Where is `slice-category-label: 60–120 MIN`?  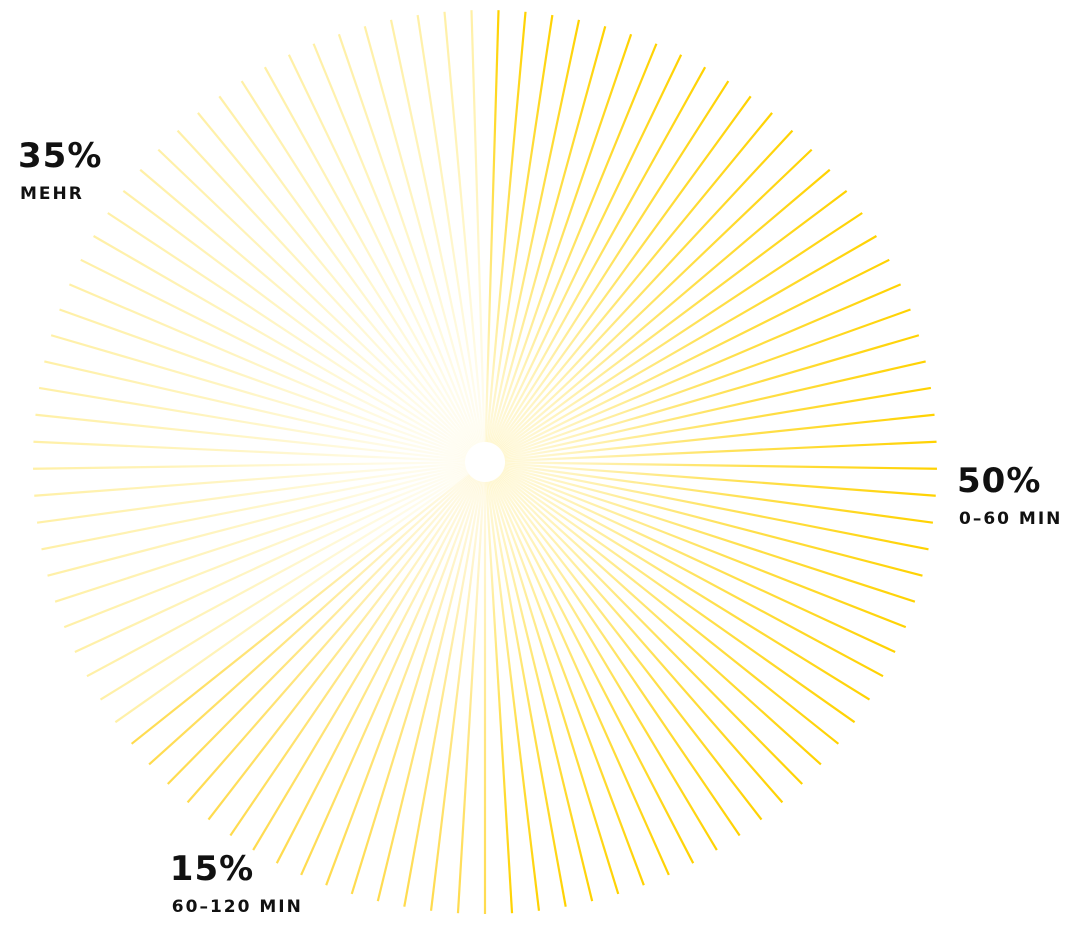
slice-category-label: 60–120 MIN is located at coordinates (237, 907).